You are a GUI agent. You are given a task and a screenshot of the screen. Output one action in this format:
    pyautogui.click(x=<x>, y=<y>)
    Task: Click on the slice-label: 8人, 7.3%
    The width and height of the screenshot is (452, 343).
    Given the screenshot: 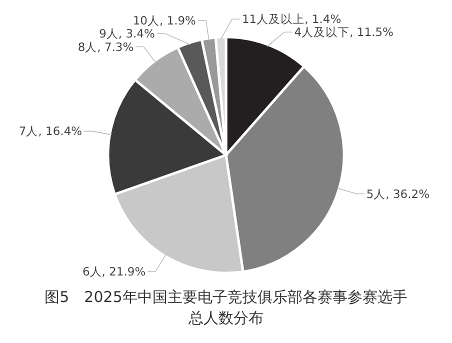 What is the action you would take?
    pyautogui.click(x=106, y=47)
    